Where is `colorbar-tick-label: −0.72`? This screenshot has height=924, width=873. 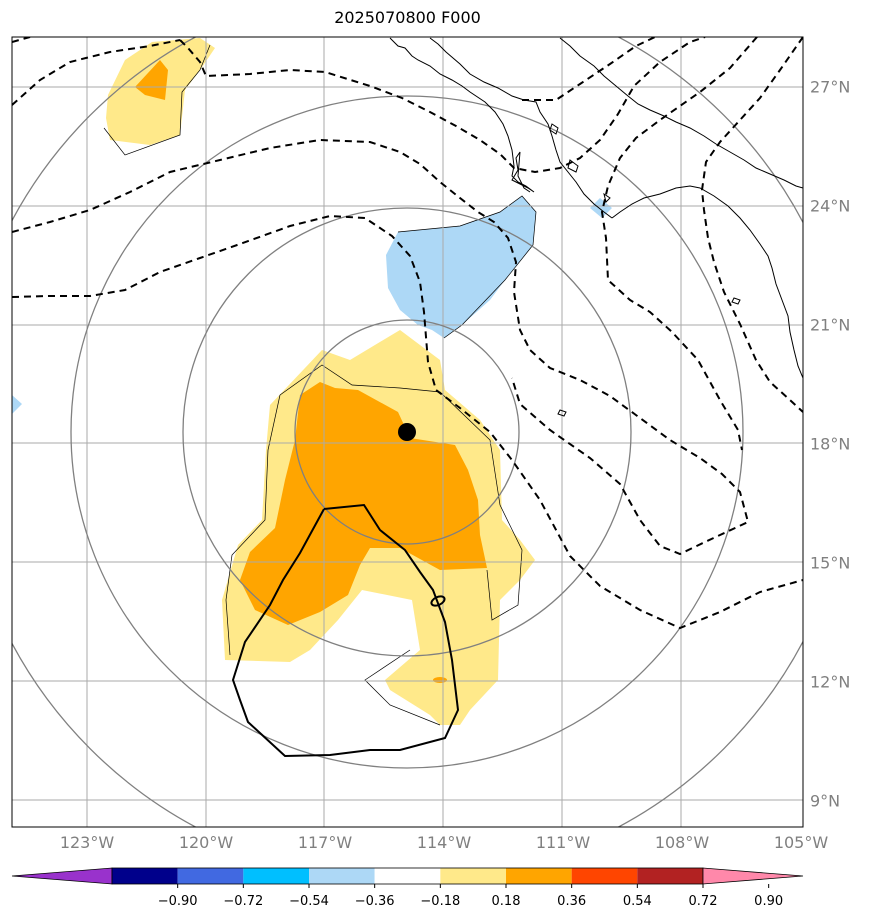
colorbar-tick-label: −0.72 is located at coordinates (243, 901).